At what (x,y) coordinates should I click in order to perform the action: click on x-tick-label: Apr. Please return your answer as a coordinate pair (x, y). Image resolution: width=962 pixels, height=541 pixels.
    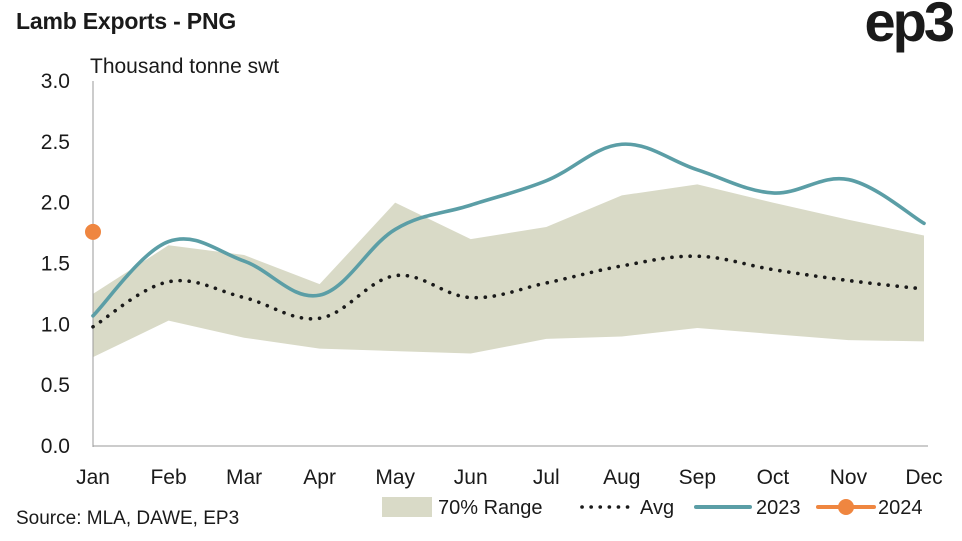
    Looking at the image, I should click on (319, 477).